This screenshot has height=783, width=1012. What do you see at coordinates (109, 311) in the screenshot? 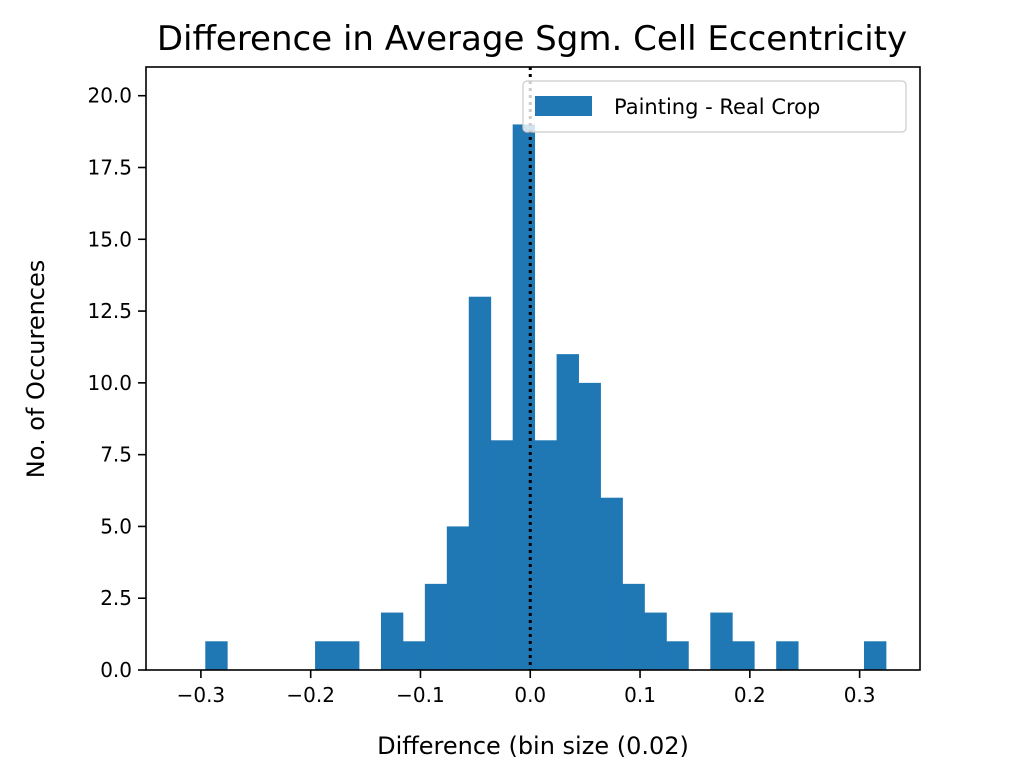
I see `y-tick-label-5: 12.5` at bounding box center [109, 311].